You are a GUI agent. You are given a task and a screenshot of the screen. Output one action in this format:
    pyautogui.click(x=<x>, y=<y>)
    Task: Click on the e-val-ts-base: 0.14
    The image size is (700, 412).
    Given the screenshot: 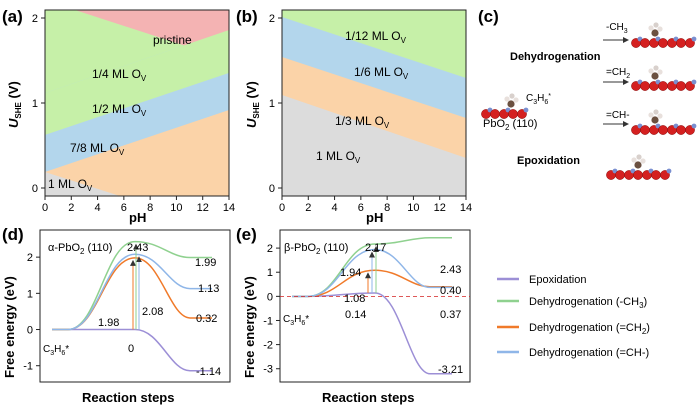 What is the action you would take?
    pyautogui.click(x=355, y=315)
    